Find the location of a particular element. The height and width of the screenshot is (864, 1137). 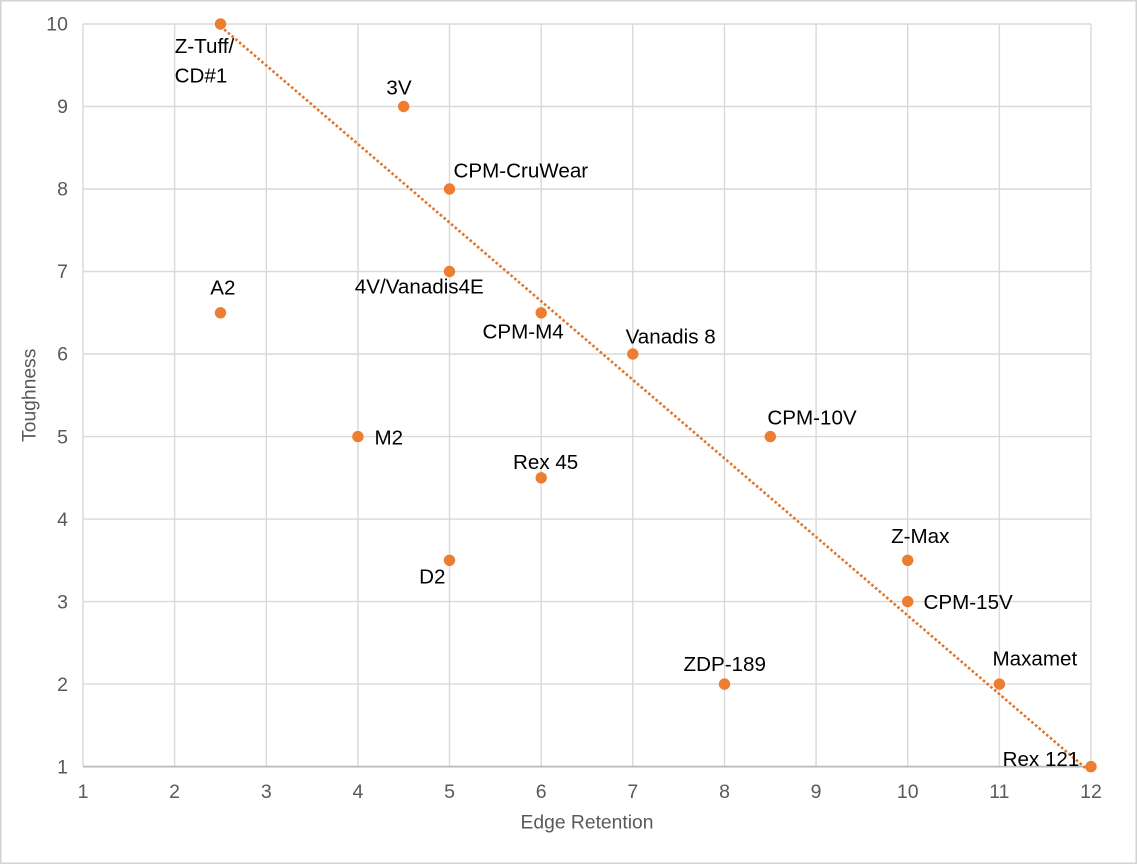

svg-text: CPM-M4 is located at coordinates (523, 332).